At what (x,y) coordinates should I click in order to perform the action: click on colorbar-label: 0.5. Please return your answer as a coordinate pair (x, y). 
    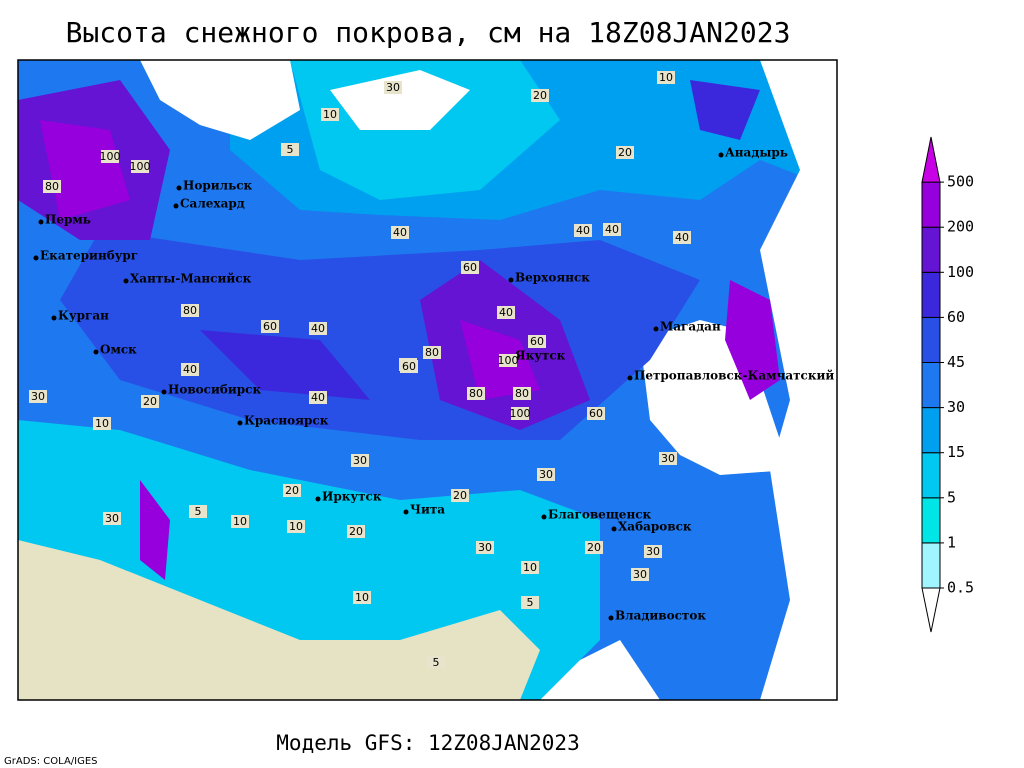
    Looking at the image, I should click on (960, 588).